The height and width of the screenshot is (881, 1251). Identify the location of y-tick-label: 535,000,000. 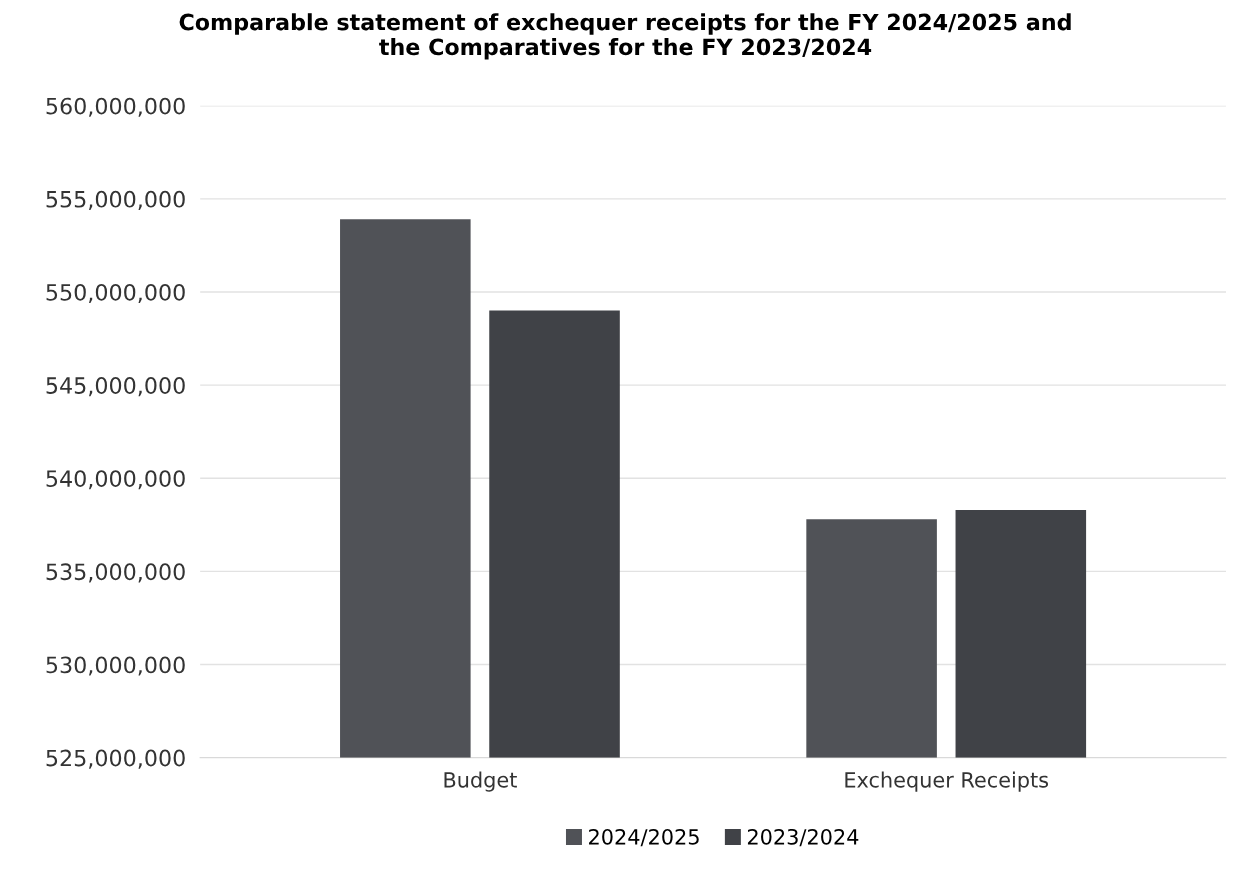
(115, 573).